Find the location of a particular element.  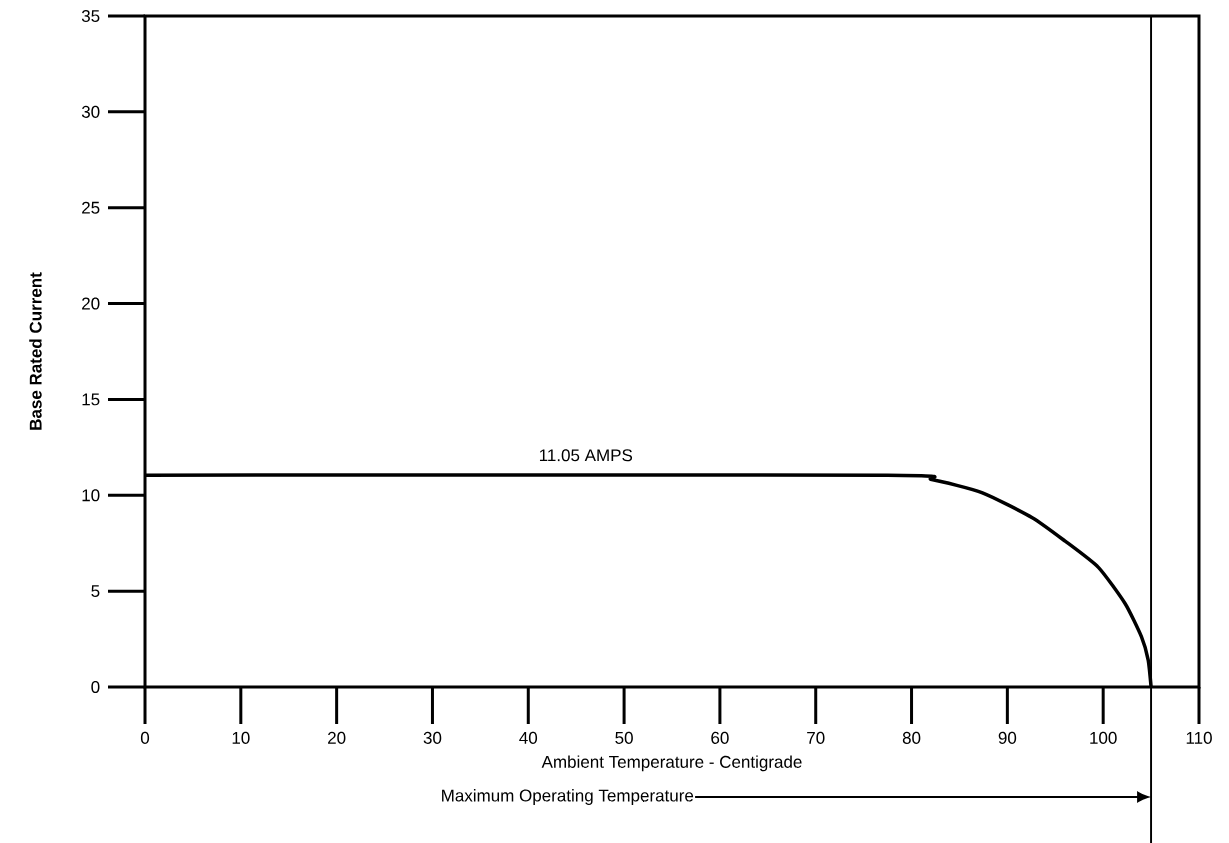

x-tick-label: 40 is located at coordinates (528, 737).